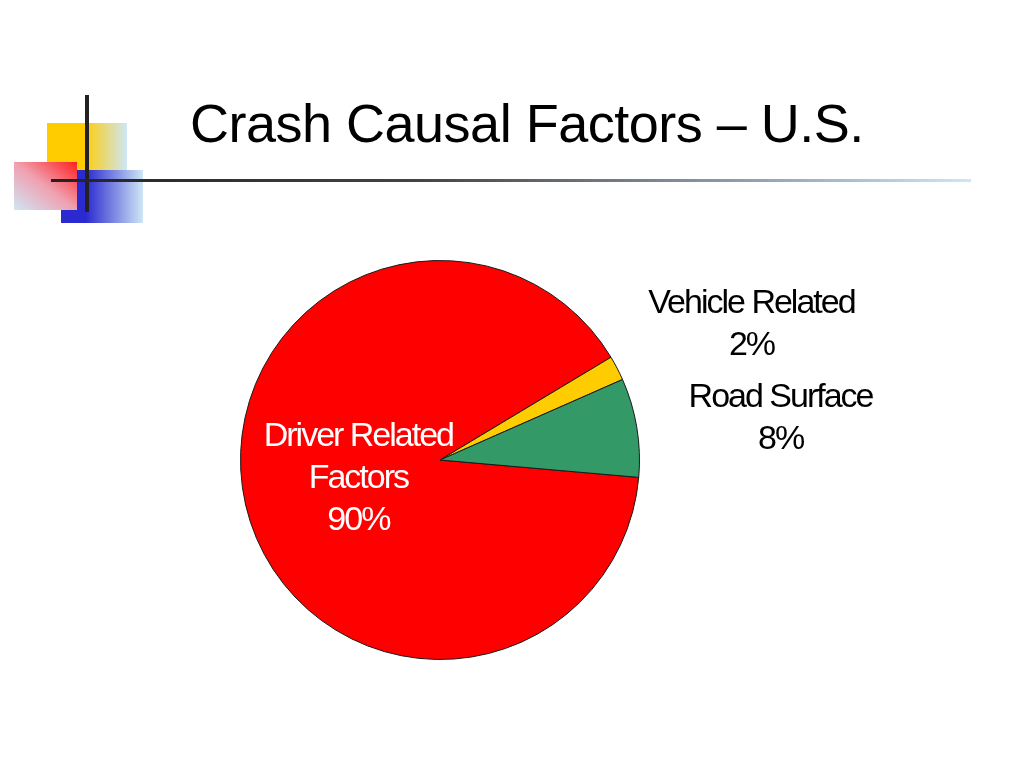 Image resolution: width=1024 pixels, height=768 pixels. What do you see at coordinates (781, 394) in the screenshot?
I see `slice-label: Road Surface` at bounding box center [781, 394].